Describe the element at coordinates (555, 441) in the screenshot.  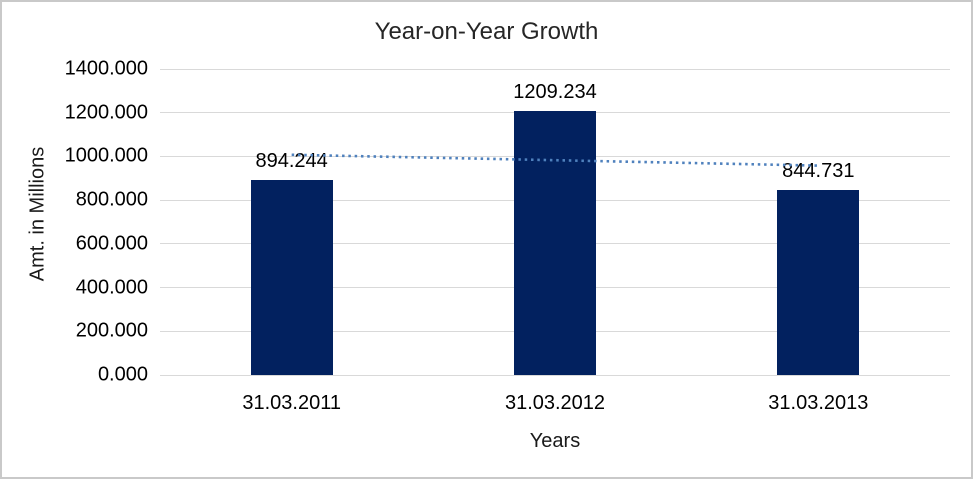
I see `x-axis-title: Years` at that location.